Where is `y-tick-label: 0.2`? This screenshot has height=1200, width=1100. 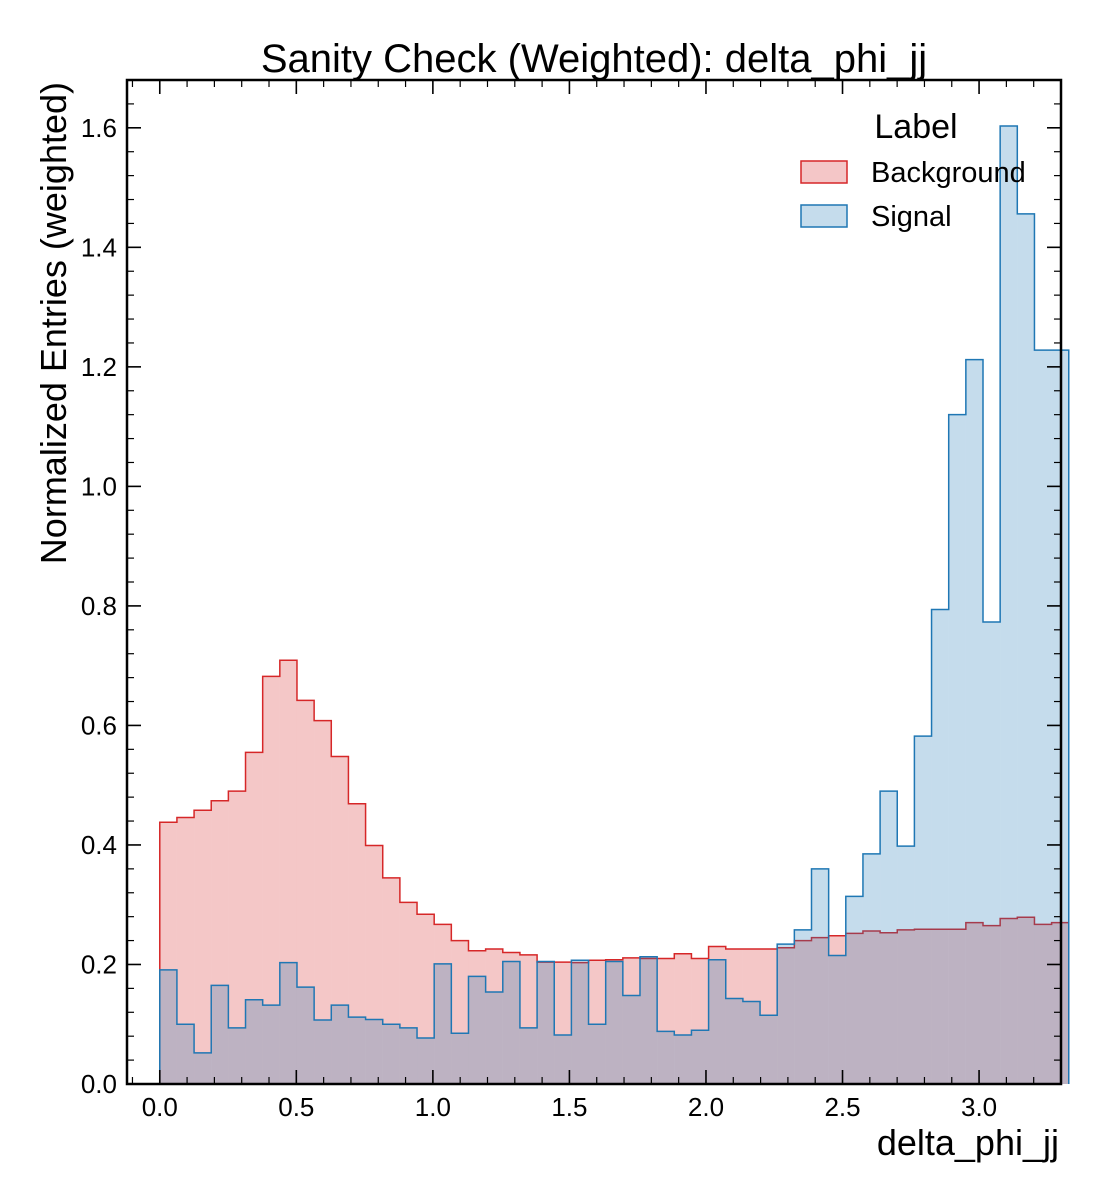 y-tick-label: 0.2 is located at coordinates (99, 964).